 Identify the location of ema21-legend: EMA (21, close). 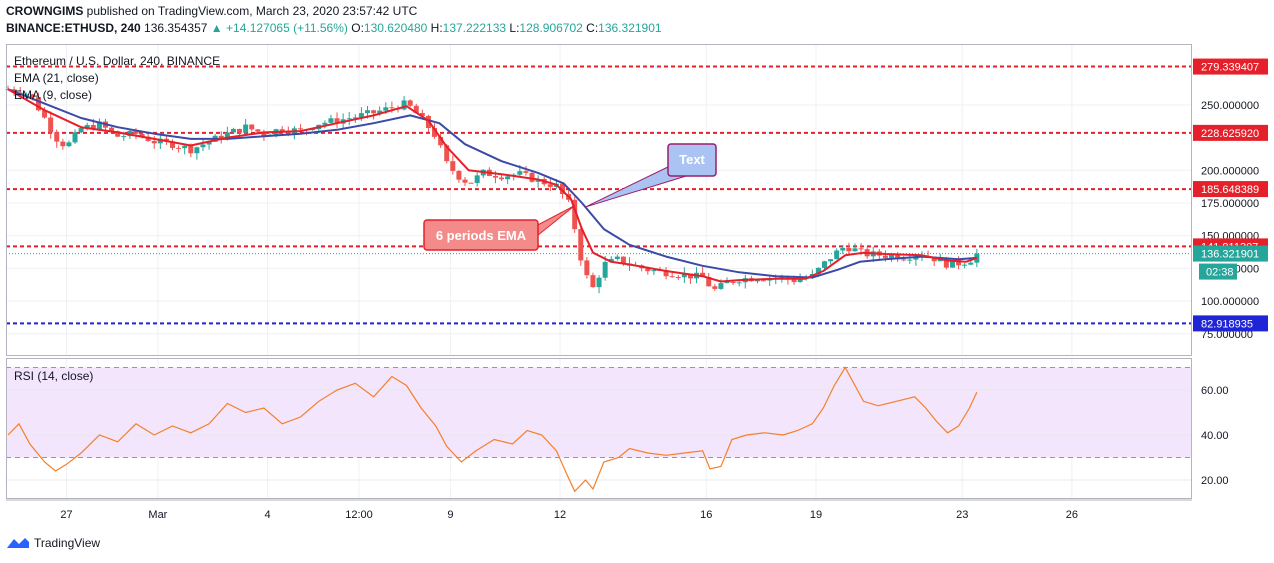
(56, 78).